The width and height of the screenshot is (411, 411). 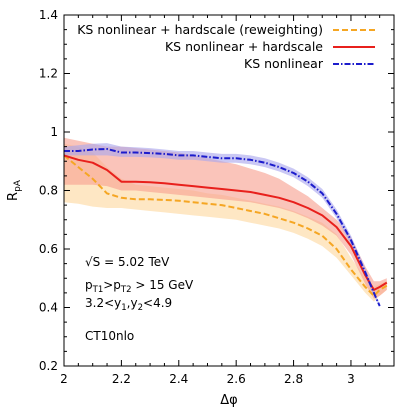 I want to click on x-tick-label: 2.2, so click(x=121, y=379).